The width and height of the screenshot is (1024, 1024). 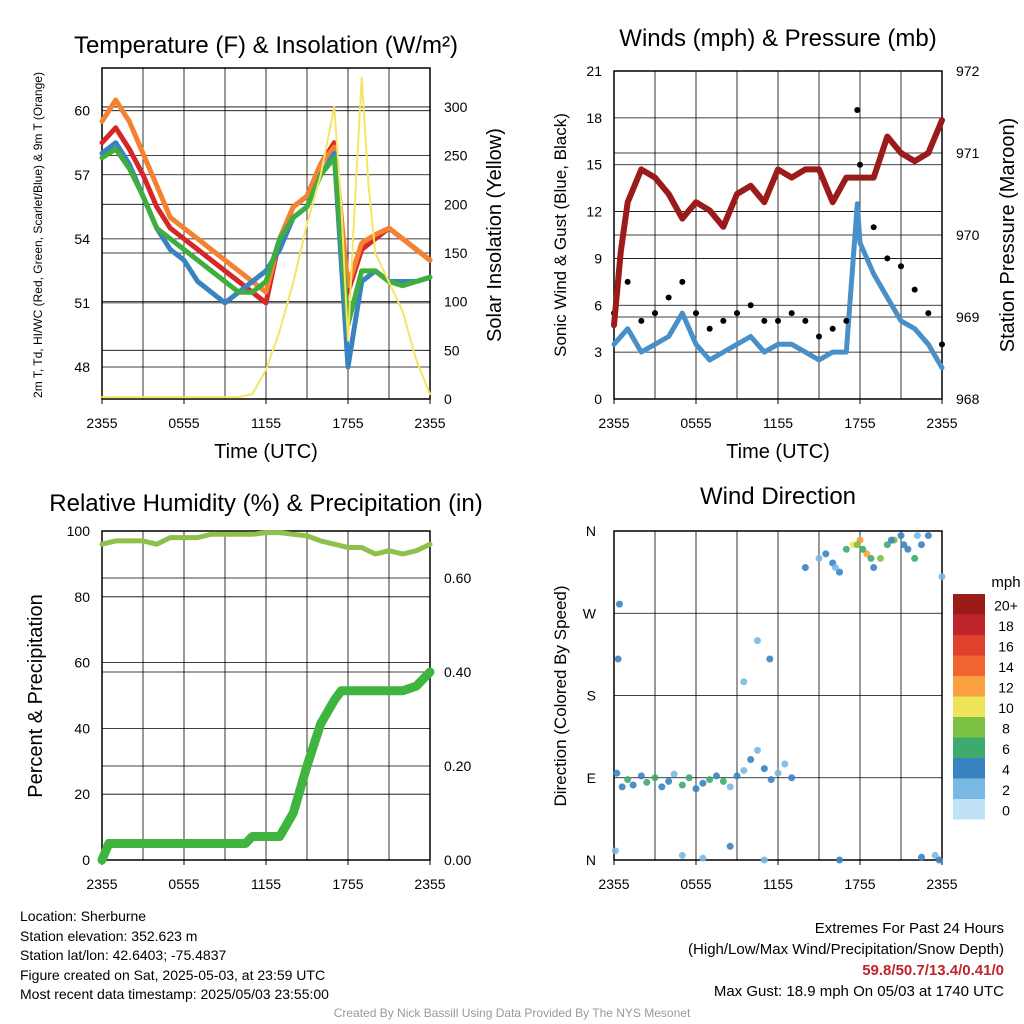 I want to click on y-tick-label-wind: 3, so click(x=598, y=352).